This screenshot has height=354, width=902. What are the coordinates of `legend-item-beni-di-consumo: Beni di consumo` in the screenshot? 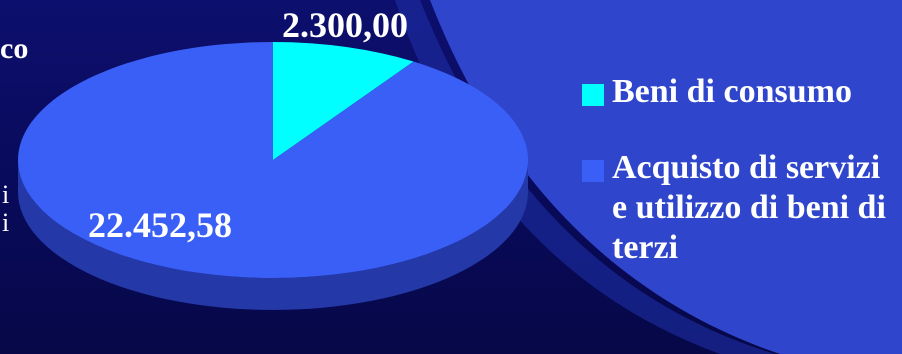 It's located at (740, 92).